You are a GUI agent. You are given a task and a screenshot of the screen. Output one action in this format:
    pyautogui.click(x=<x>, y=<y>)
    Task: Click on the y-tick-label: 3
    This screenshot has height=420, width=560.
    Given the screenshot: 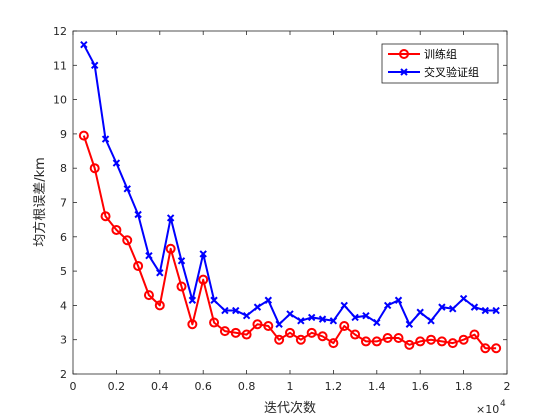 What is the action you would take?
    pyautogui.click(x=63, y=340)
    